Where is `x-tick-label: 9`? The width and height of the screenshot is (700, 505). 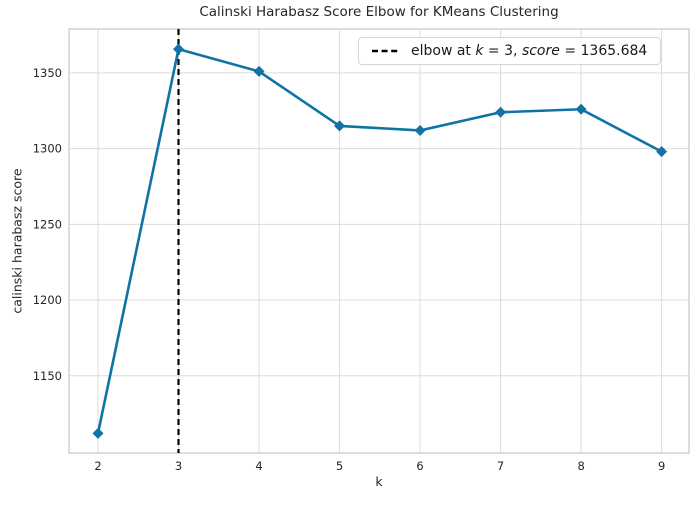
x-tick-label: 9 is located at coordinates (661, 466).